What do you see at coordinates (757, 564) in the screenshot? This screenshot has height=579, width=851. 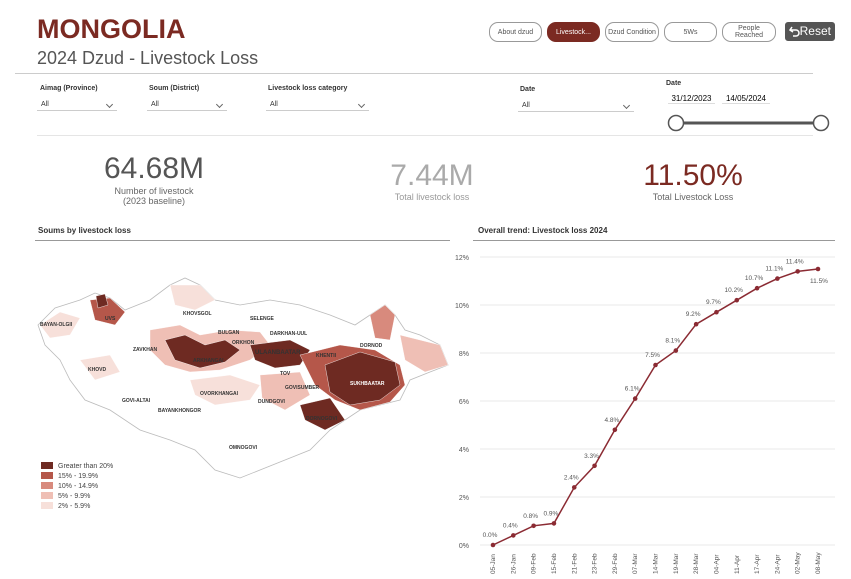 I see `x-tick-label: 17-Apr` at bounding box center [757, 564].